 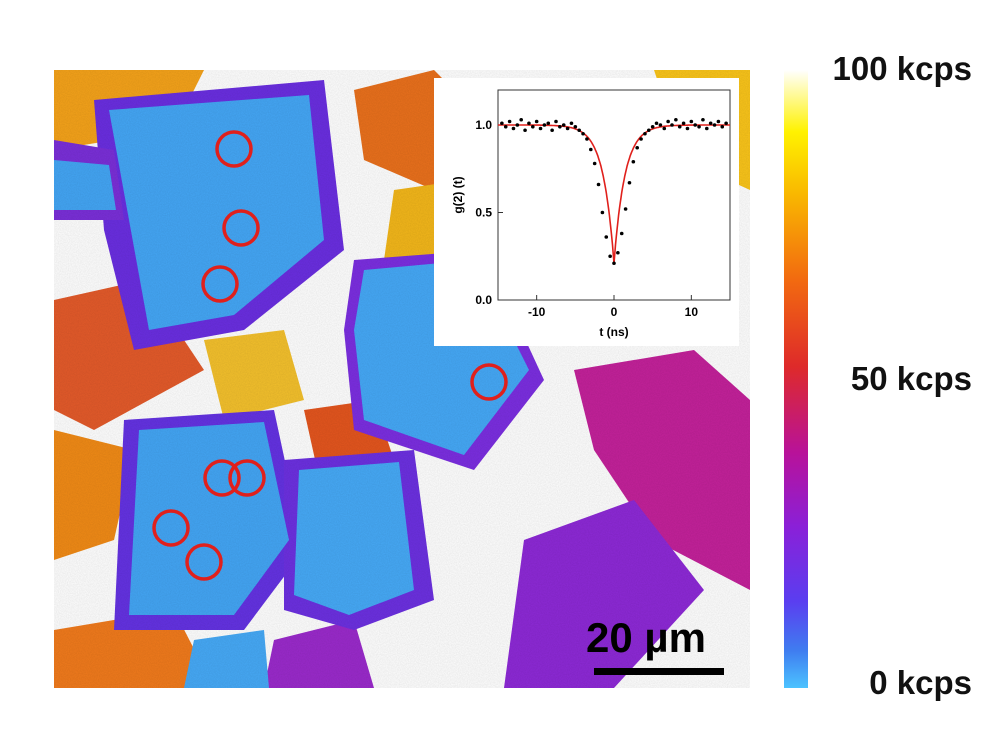 I want to click on x-tick-label: -10, so click(x=537, y=312).